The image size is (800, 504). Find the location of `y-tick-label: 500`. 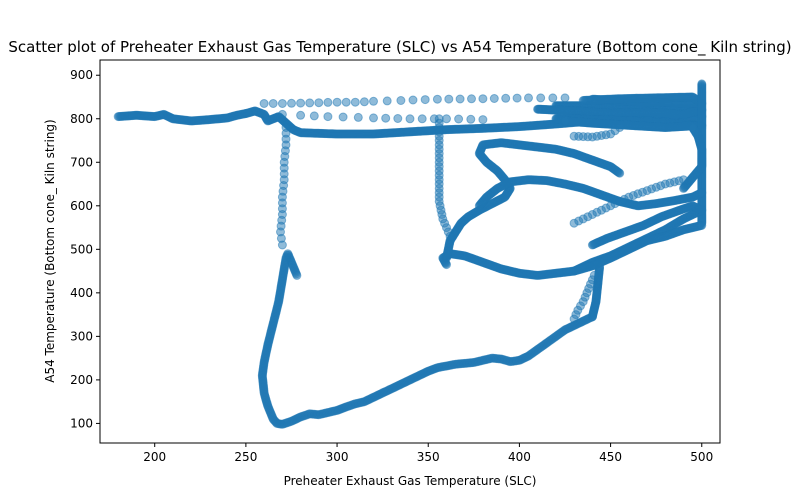

y-tick-label: 500 is located at coordinates (81, 249).